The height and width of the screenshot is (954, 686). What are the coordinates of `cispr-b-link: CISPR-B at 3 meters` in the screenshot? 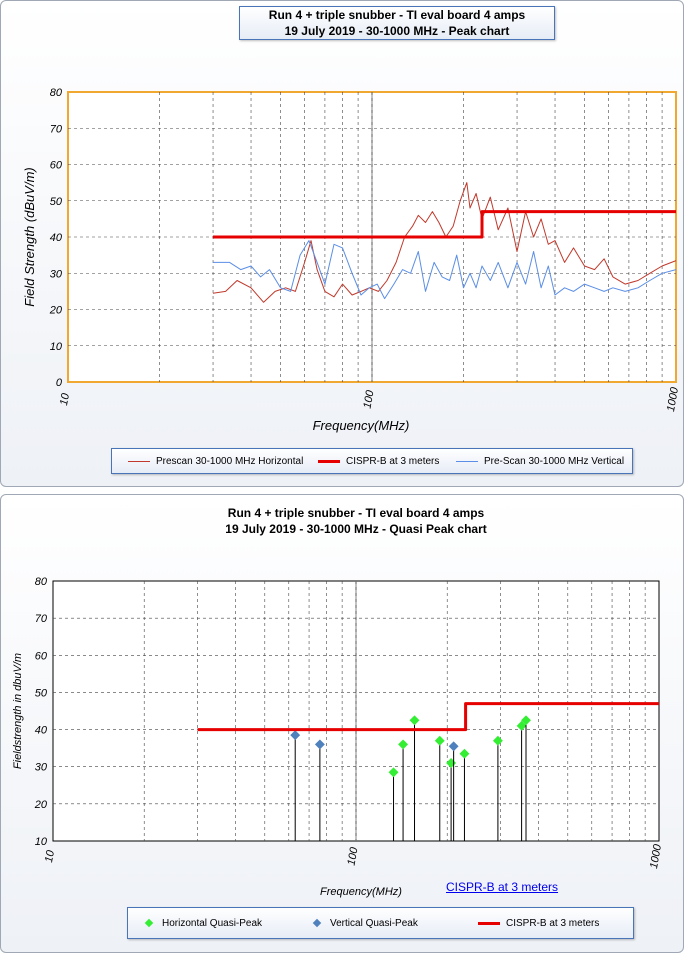 It's located at (502, 887).